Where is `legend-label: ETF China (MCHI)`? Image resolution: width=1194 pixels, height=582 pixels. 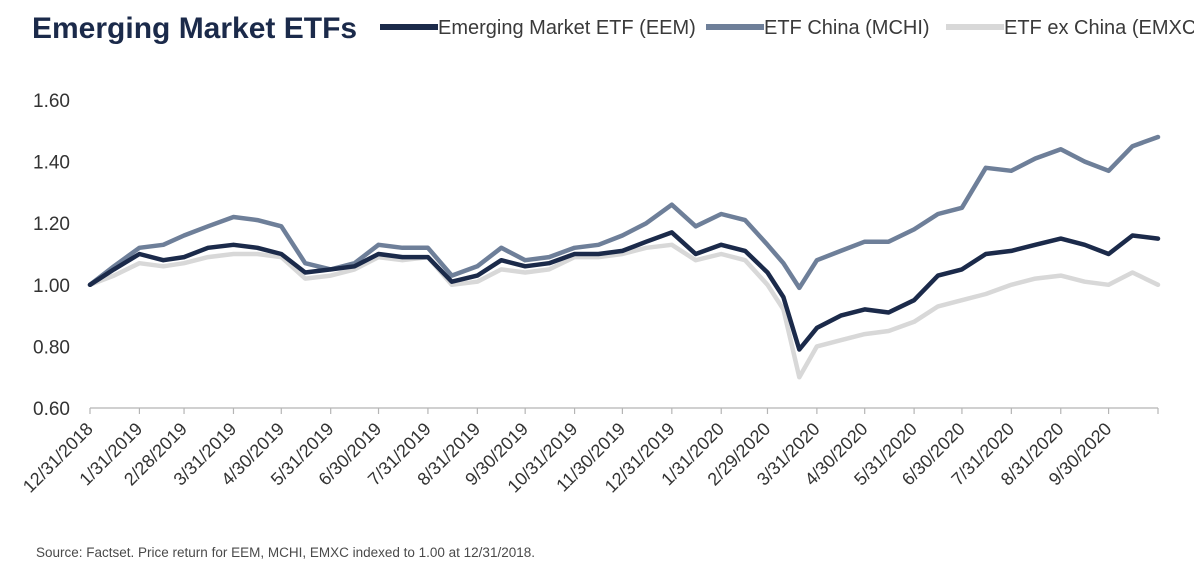
legend-label: ETF China (MCHI) is located at coordinates (847, 28).